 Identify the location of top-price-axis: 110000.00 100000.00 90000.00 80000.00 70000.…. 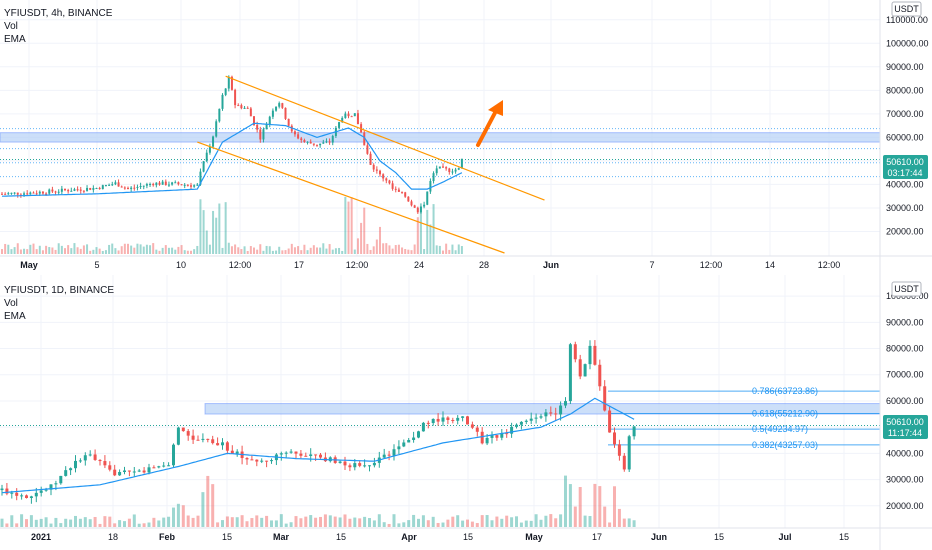
(904, 137).